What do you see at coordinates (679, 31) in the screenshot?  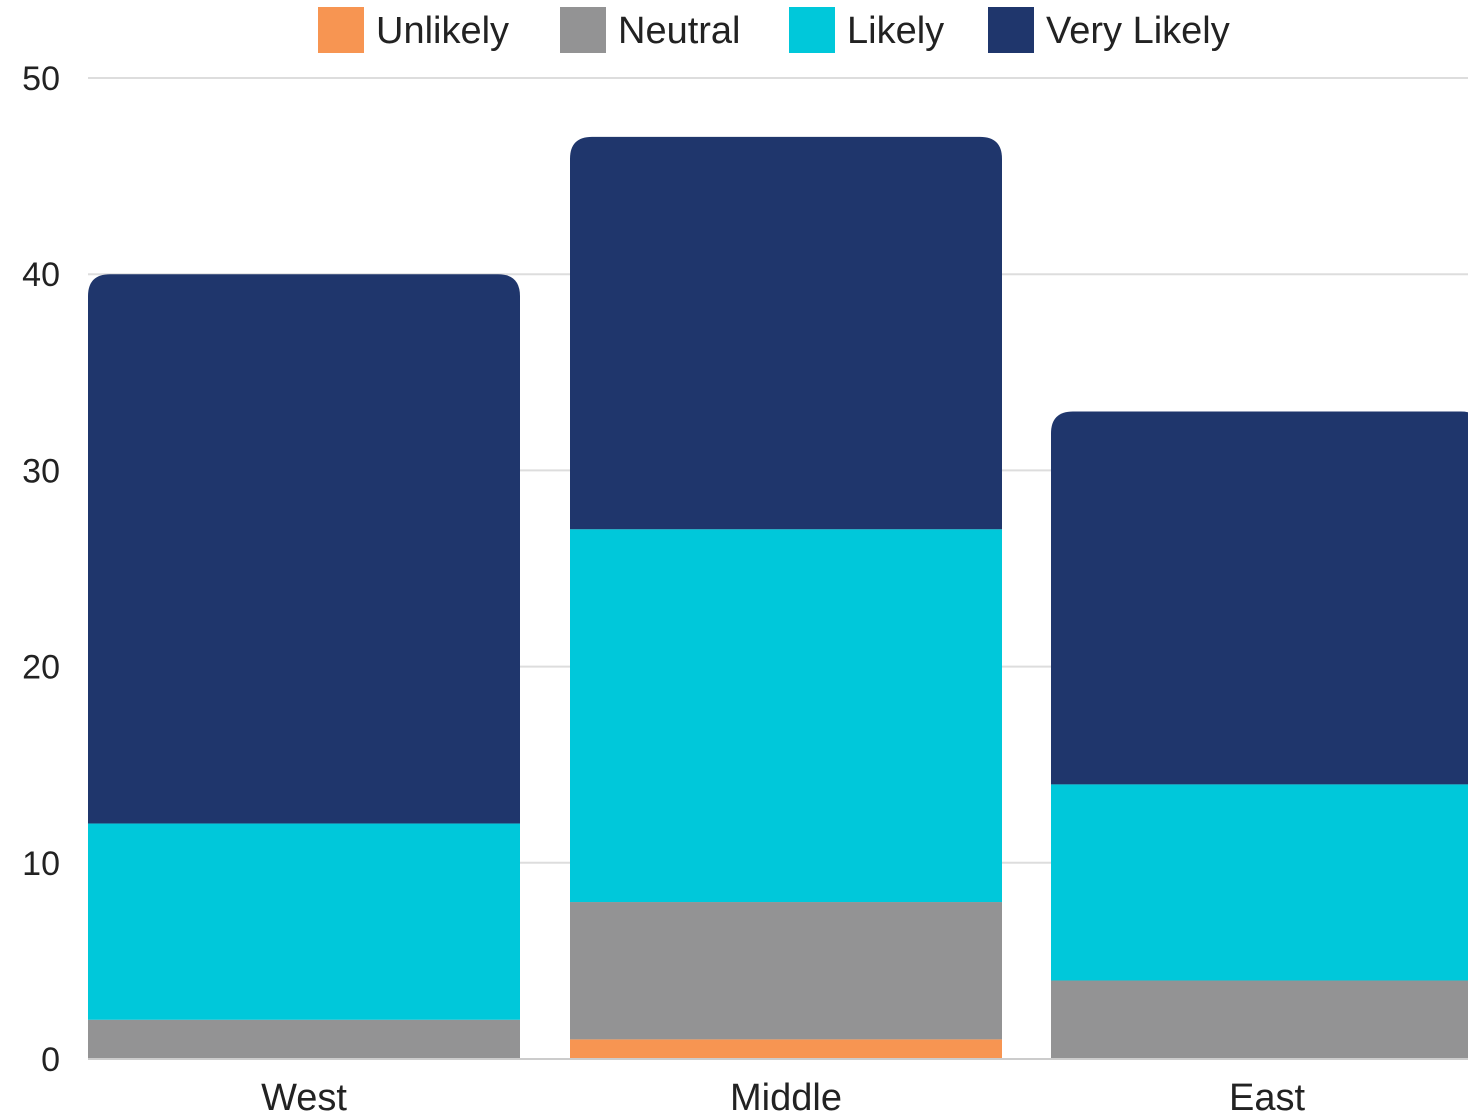 I see `legend-label-neutral: Neutral` at bounding box center [679, 31].